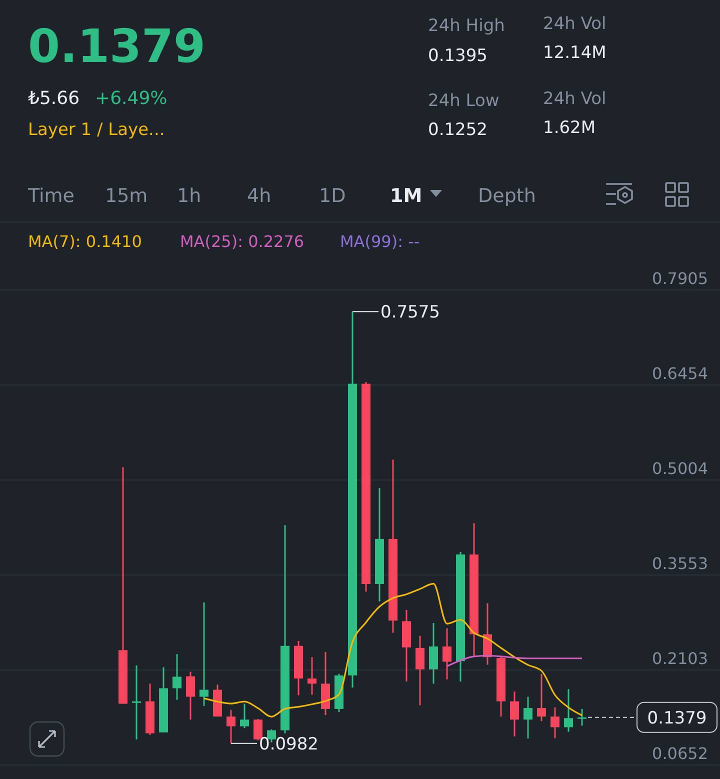 The width and height of the screenshot is (720, 779). What do you see at coordinates (569, 128) in the screenshot?
I see `text: 1.62M` at bounding box center [569, 128].